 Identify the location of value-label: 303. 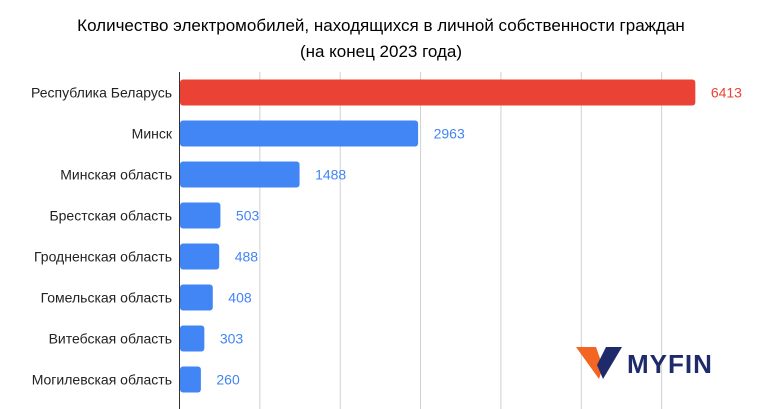
(232, 339).